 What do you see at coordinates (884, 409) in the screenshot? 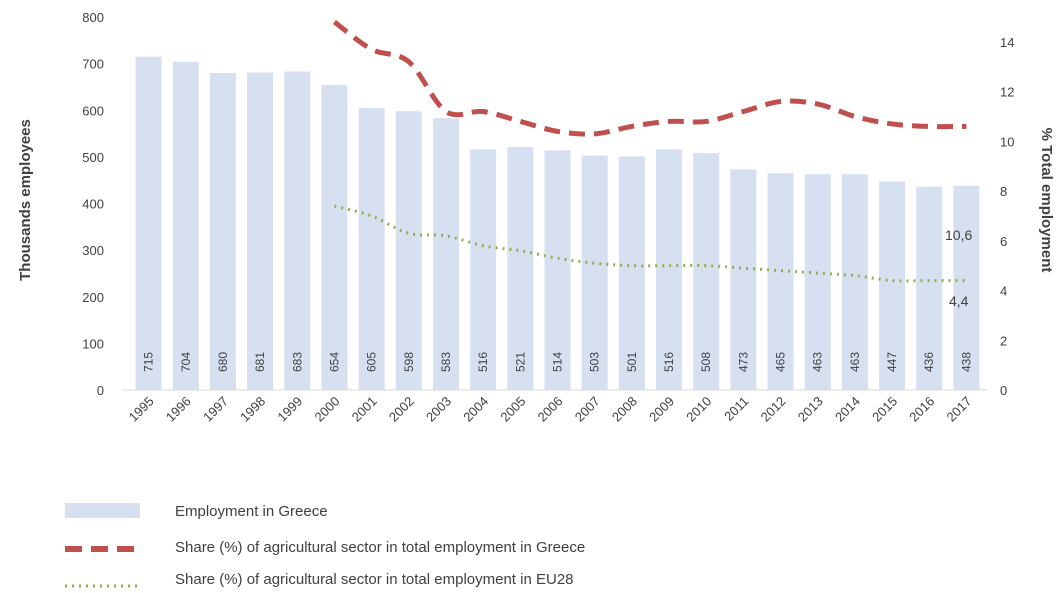
I see `x-tick-label: 2015` at bounding box center [884, 409].